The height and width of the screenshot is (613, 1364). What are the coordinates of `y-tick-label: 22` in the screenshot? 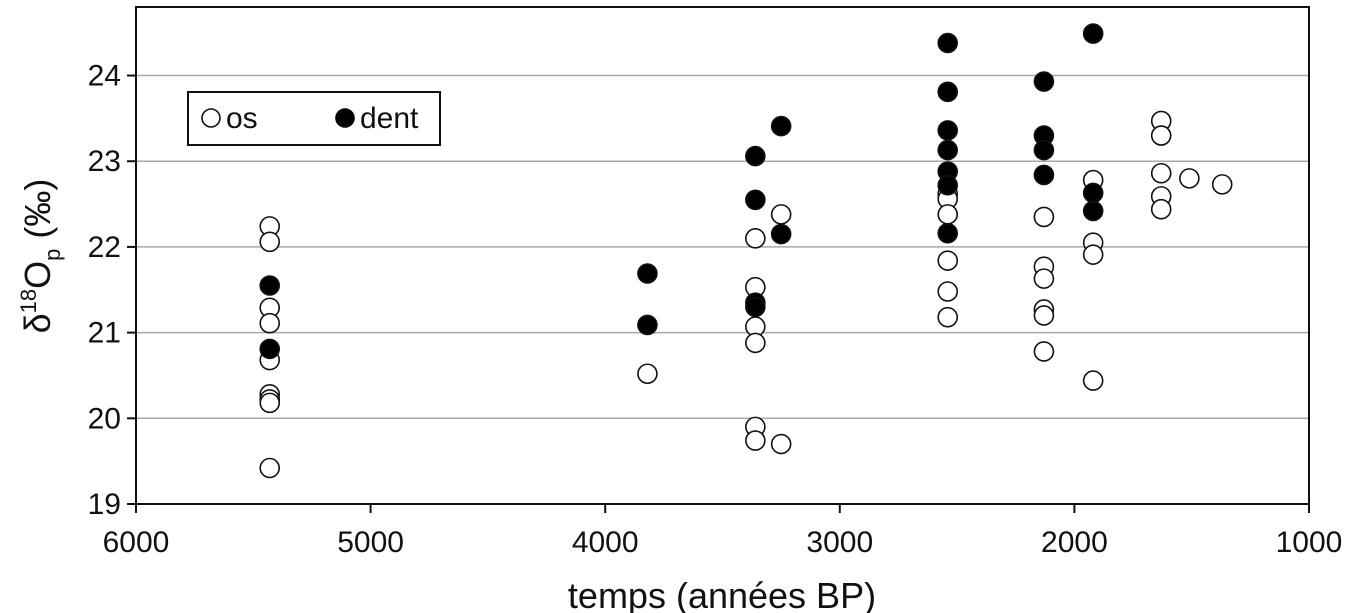 It's located at (104, 247).